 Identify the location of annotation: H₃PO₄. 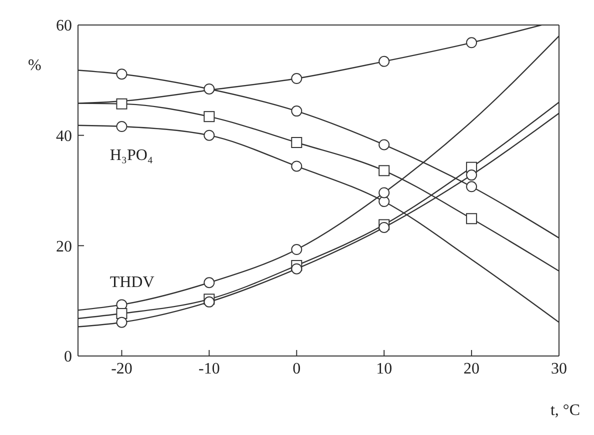
(131, 155).